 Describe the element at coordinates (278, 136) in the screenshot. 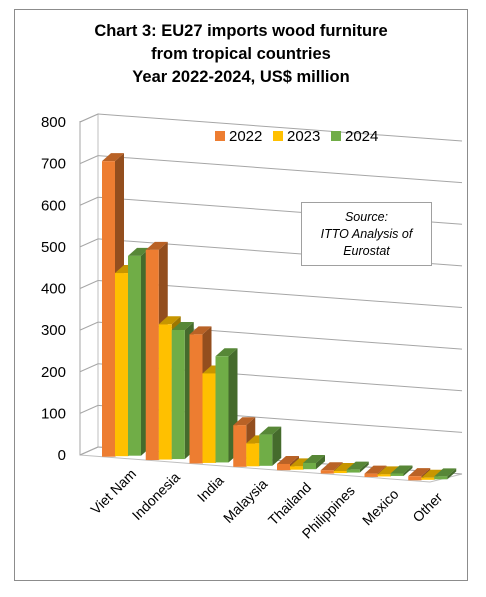

I see `legend-swatch-2023` at that location.